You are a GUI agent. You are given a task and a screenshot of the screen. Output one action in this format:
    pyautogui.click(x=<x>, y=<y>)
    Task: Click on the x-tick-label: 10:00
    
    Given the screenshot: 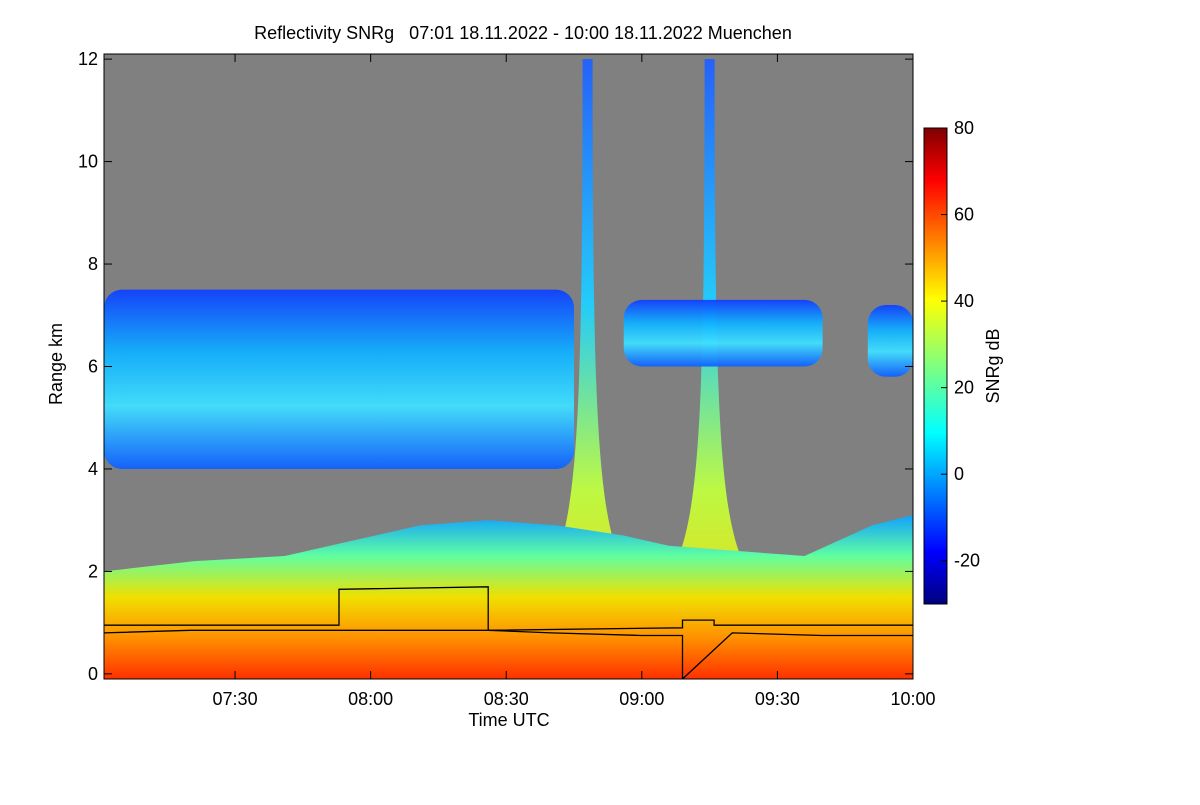 What is the action you would take?
    pyautogui.click(x=912, y=699)
    